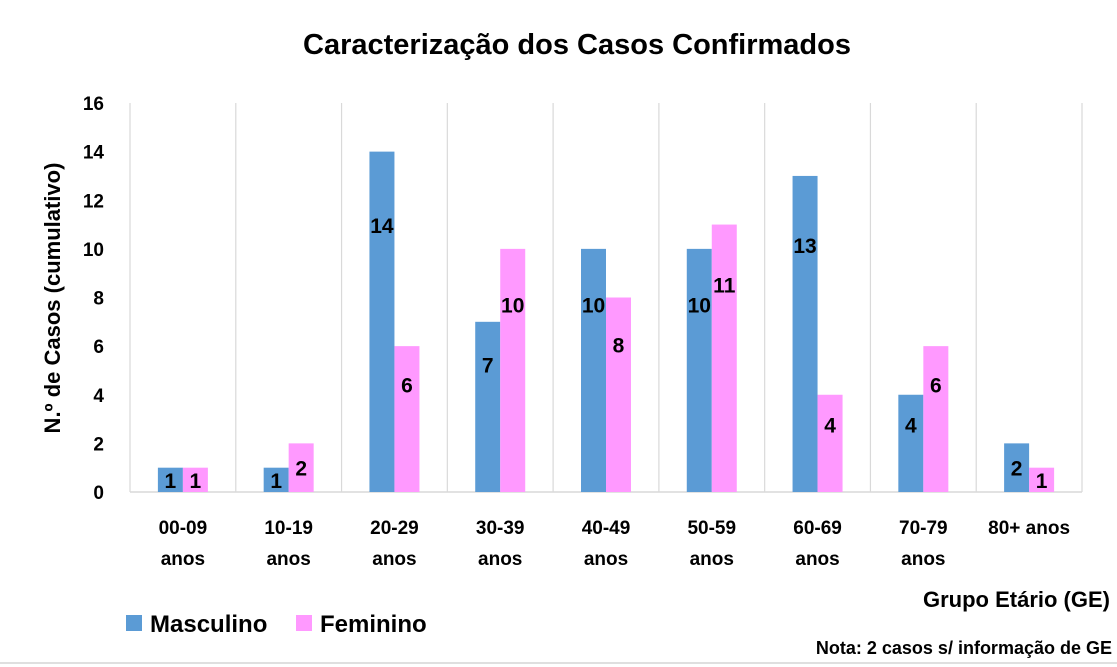  Describe the element at coordinates (619, 346) in the screenshot. I see `data-label: 8` at that location.